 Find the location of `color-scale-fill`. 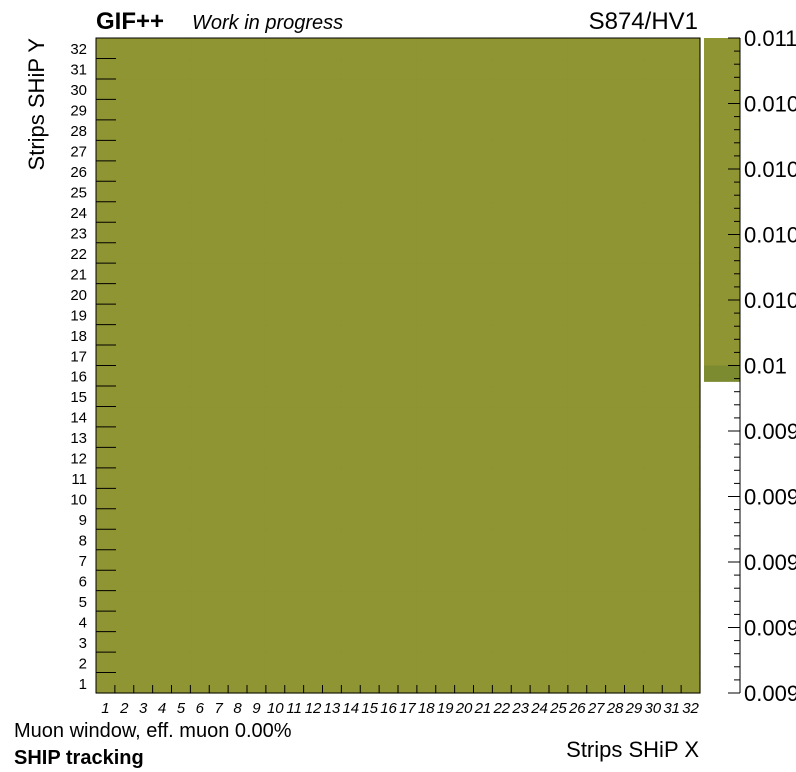

color-scale-fill is located at coordinates (722, 202).